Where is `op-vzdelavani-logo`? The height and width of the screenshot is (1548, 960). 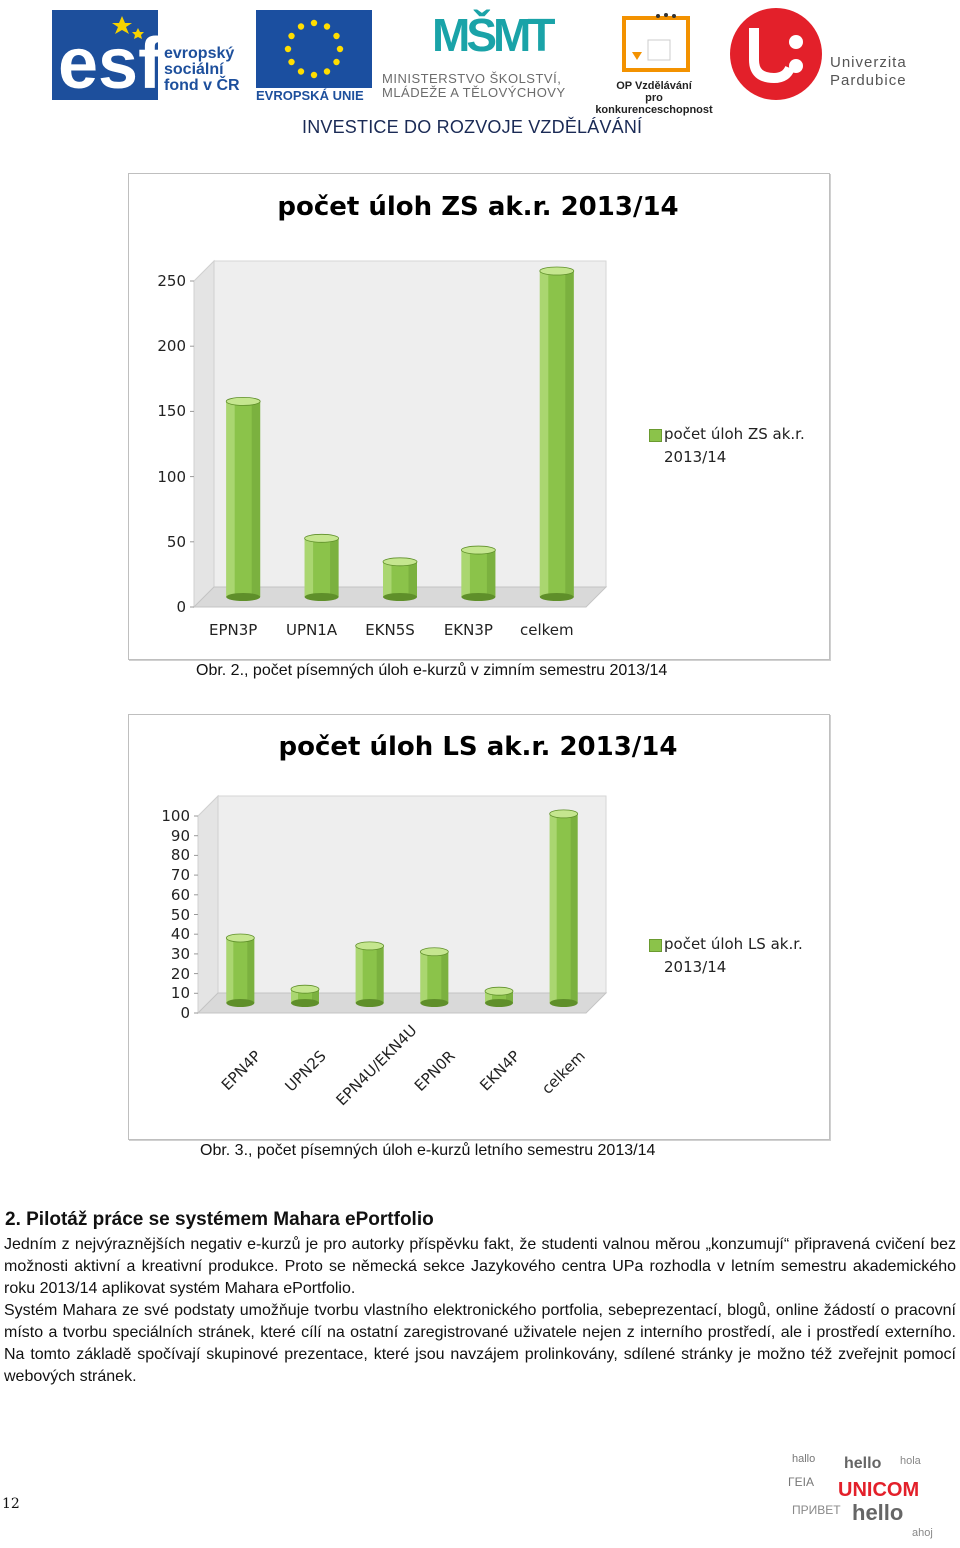
op-vzdelavani-logo is located at coordinates (655, 44).